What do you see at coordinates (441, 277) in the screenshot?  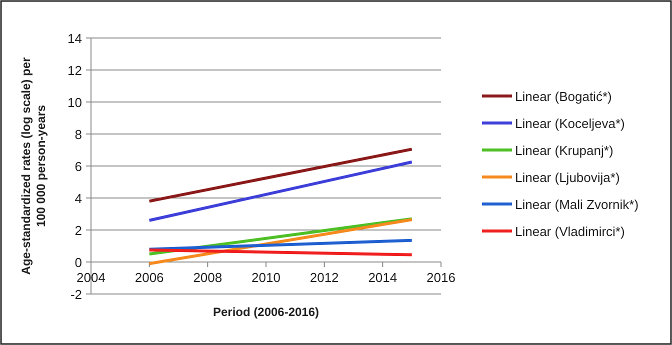 I see `x-tick-label: 2016` at bounding box center [441, 277].